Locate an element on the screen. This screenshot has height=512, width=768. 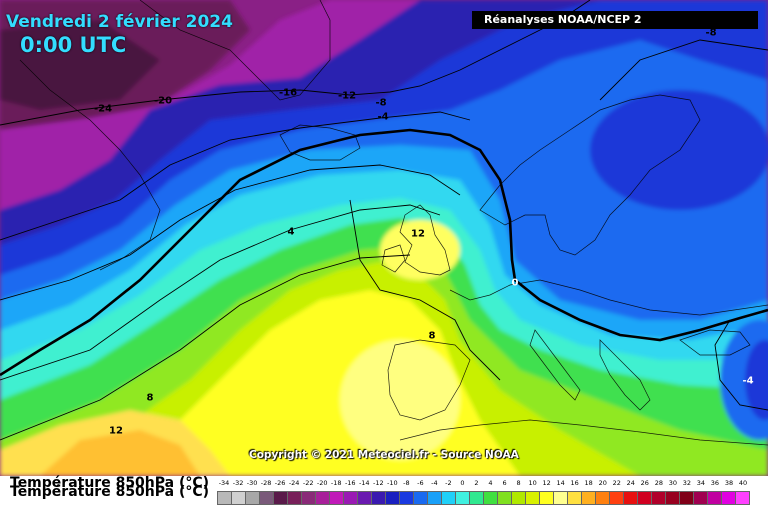
color-scale-tick: -12 is located at coordinates (378, 483).